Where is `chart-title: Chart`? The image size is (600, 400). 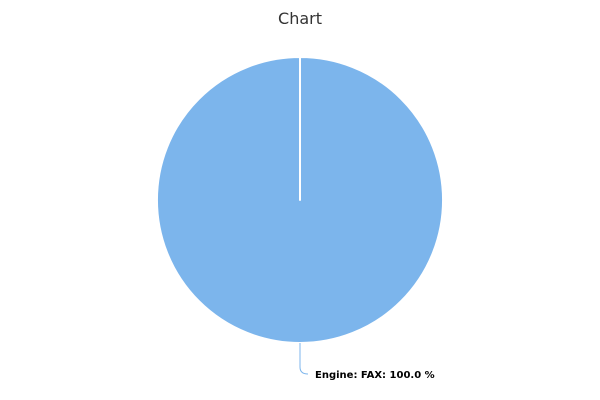
chart-title: Chart is located at coordinates (300, 18).